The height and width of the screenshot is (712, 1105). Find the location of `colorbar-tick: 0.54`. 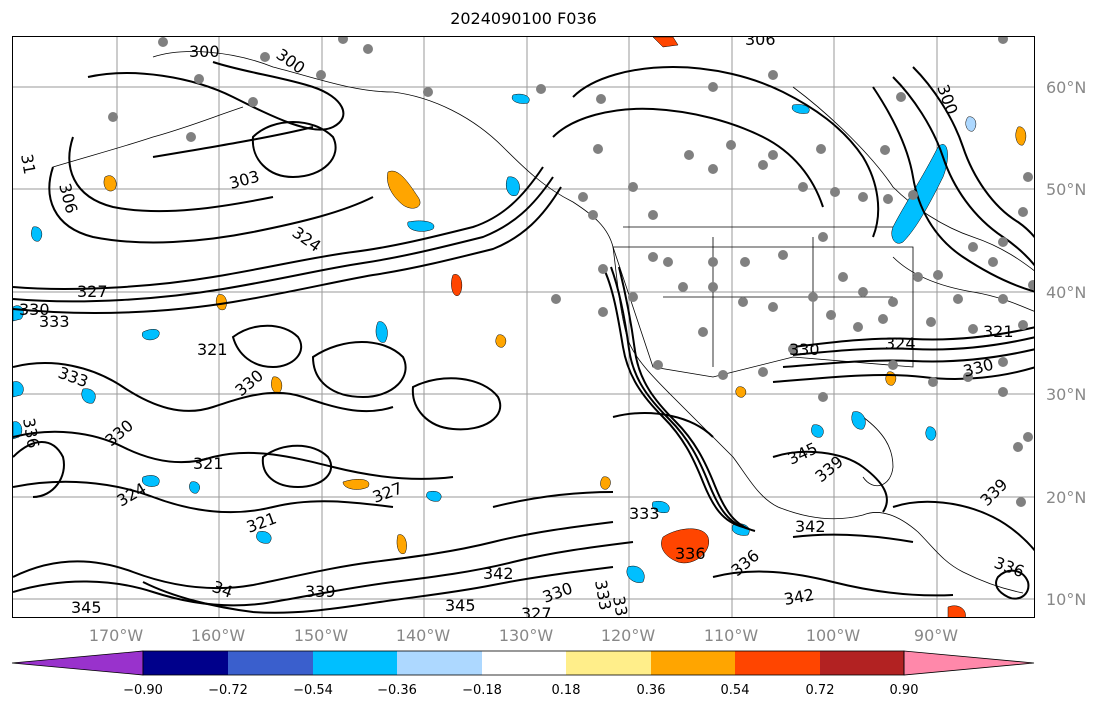

colorbar-tick: 0.54 is located at coordinates (735, 690).